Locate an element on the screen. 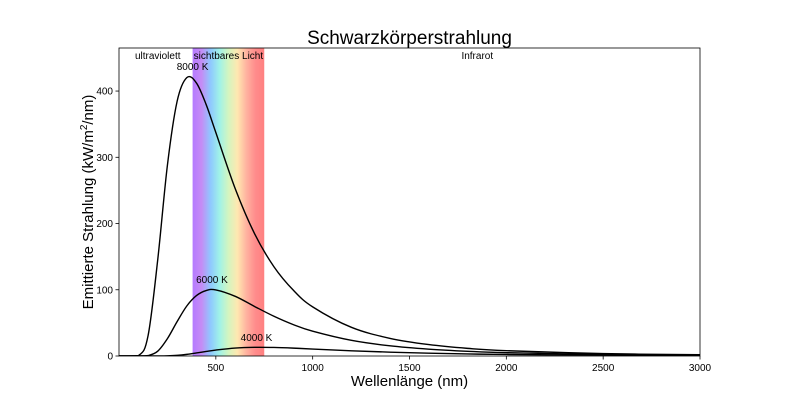 The image size is (800, 405). x-axis-label: Wellenlänge (nm) is located at coordinates (409, 381).